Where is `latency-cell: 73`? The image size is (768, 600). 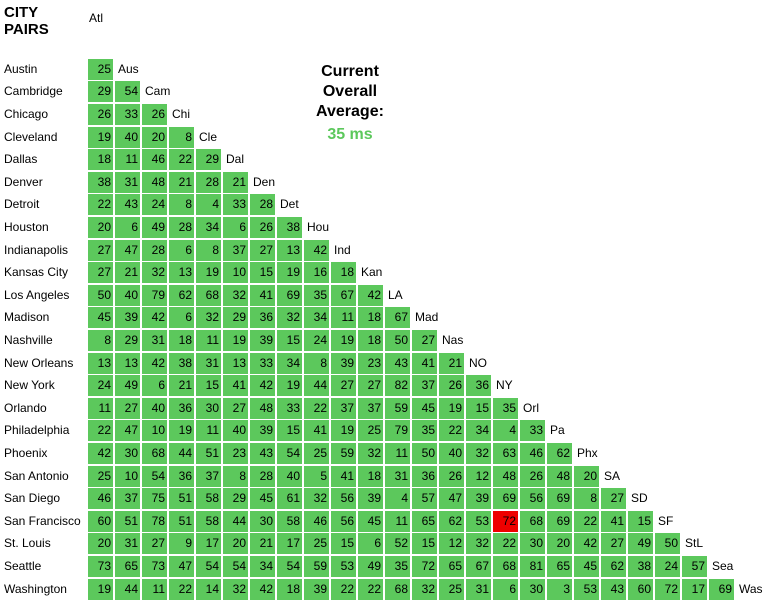
latency-cell: 73 is located at coordinates (154, 566).